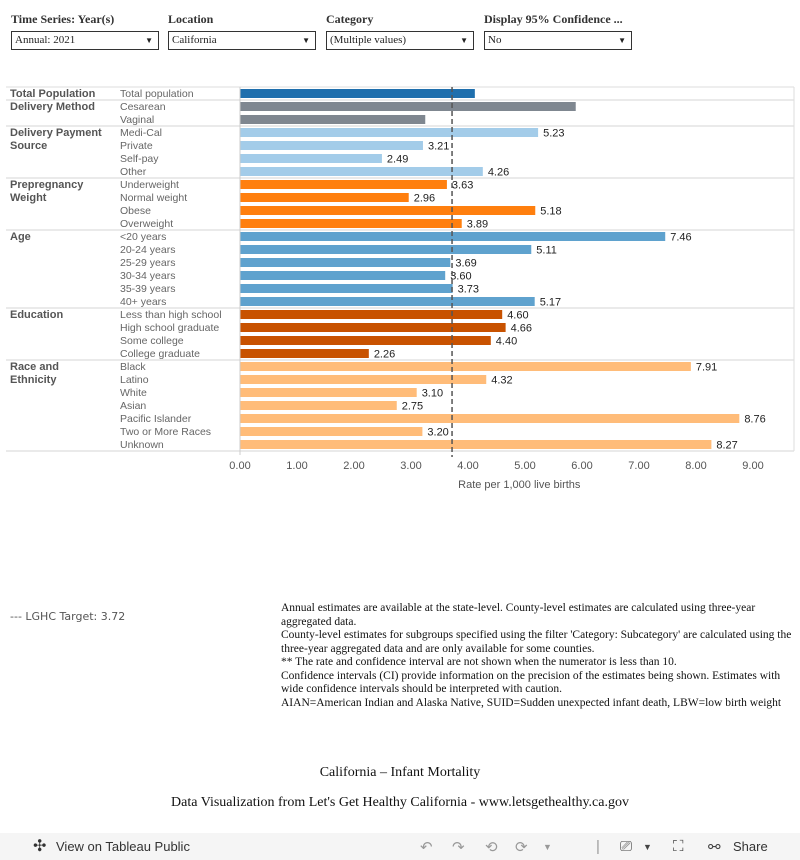 Image resolution: width=800 pixels, height=860 pixels. I want to click on row-label: Asian, so click(133, 406).